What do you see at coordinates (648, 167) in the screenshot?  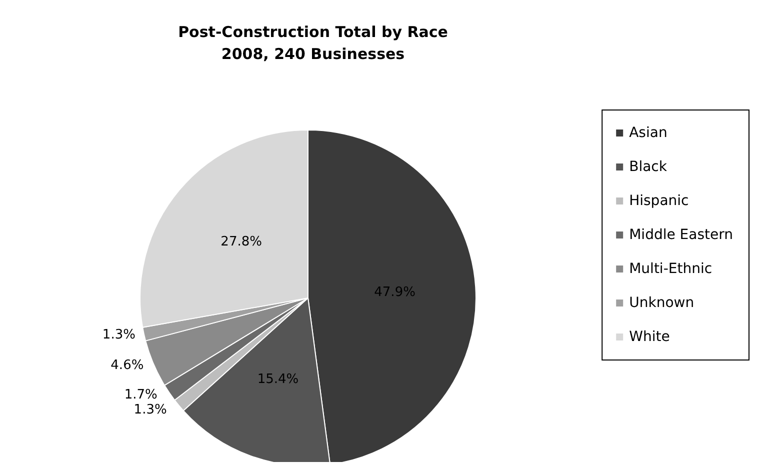 I see `legend-label: Black` at bounding box center [648, 167].